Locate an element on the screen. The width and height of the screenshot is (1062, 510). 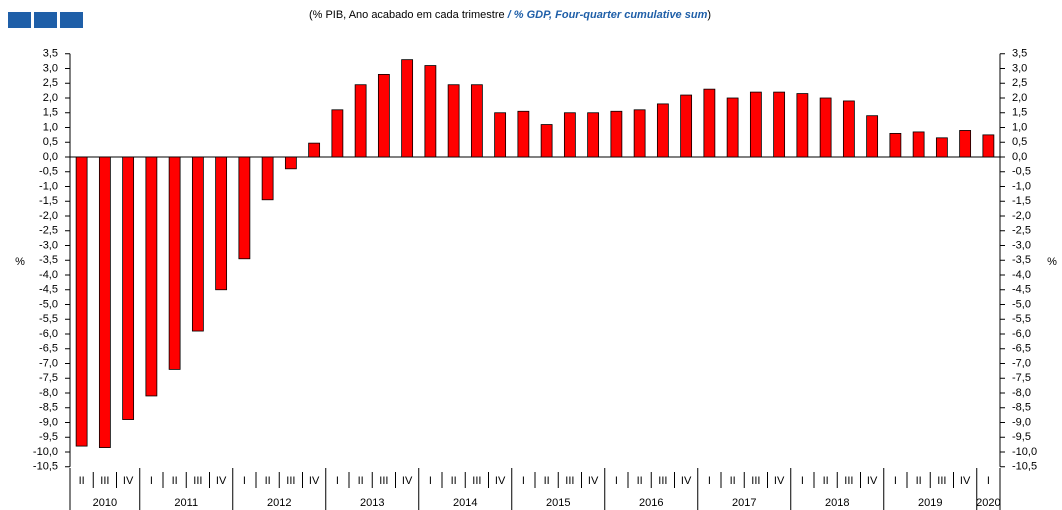
y-tick-label: -4,5 is located at coordinates (48, 290).